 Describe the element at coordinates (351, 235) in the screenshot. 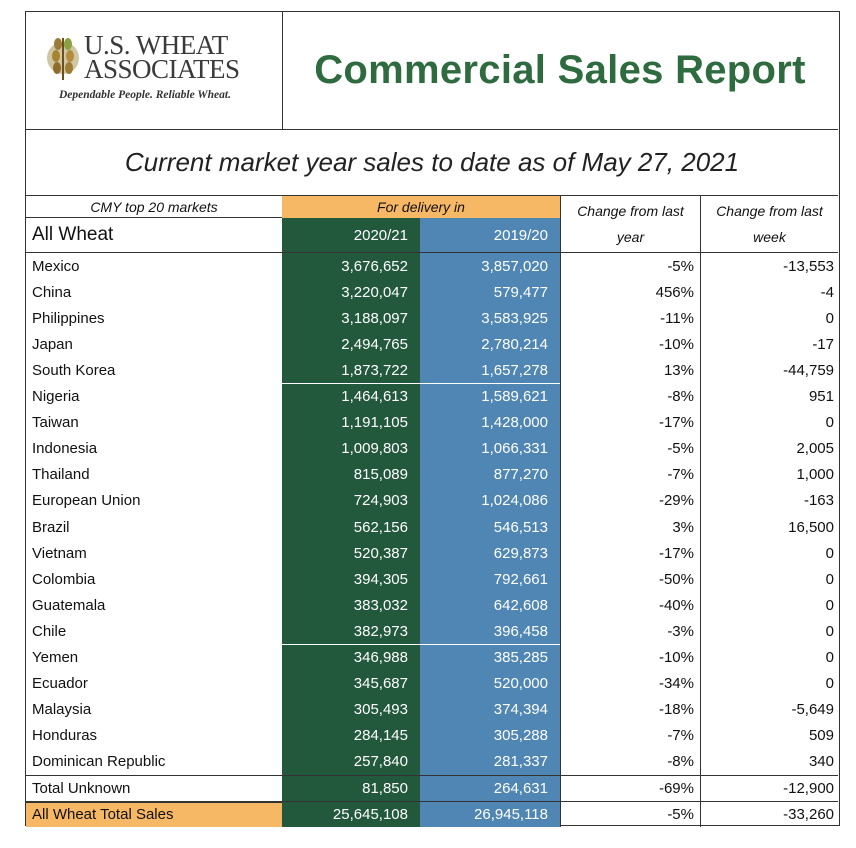

I see `current-year-header: 2020/21` at that location.